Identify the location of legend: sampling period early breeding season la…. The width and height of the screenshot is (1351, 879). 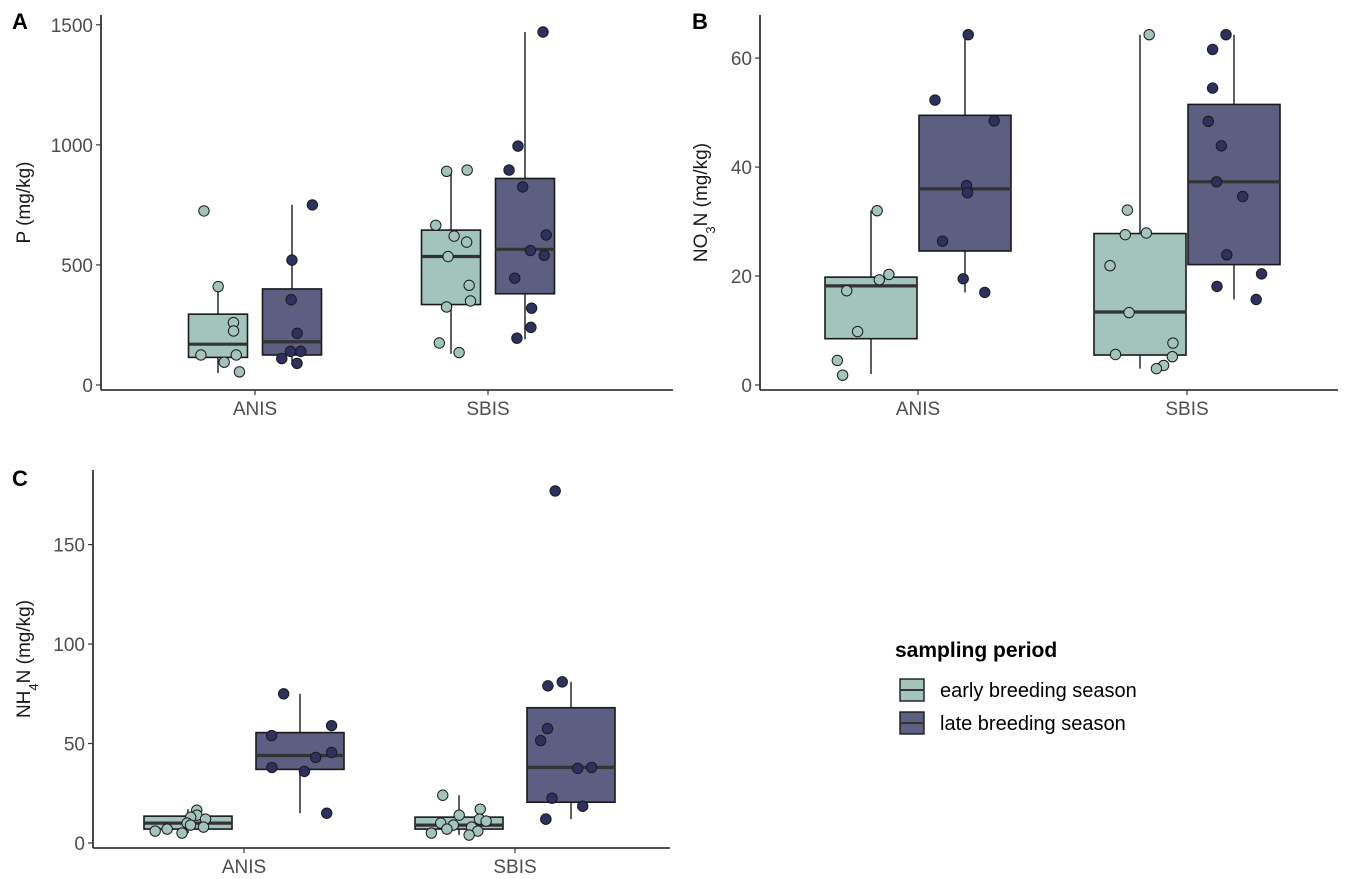
(1016, 687).